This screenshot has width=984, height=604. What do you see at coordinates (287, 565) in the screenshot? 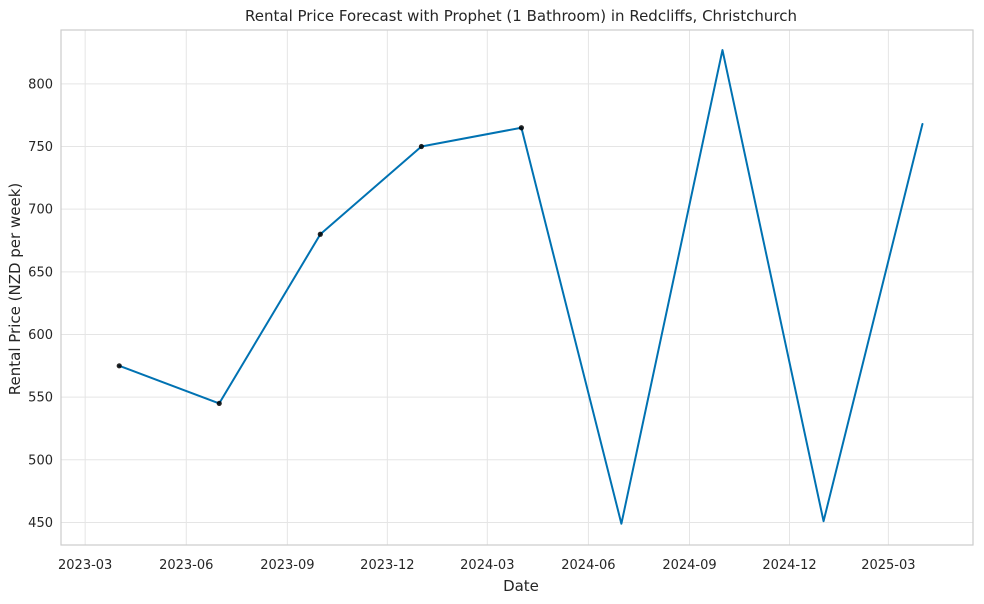
I see `x-tick-label: 2023-09` at bounding box center [287, 565].